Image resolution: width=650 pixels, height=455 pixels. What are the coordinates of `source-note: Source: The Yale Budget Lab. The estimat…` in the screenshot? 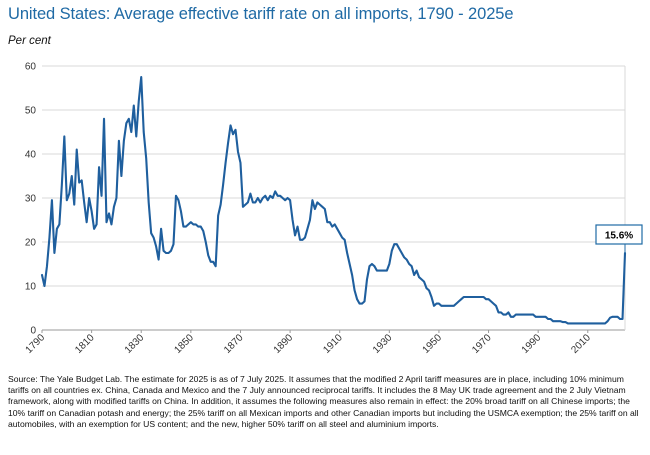 It's located at (323, 401).